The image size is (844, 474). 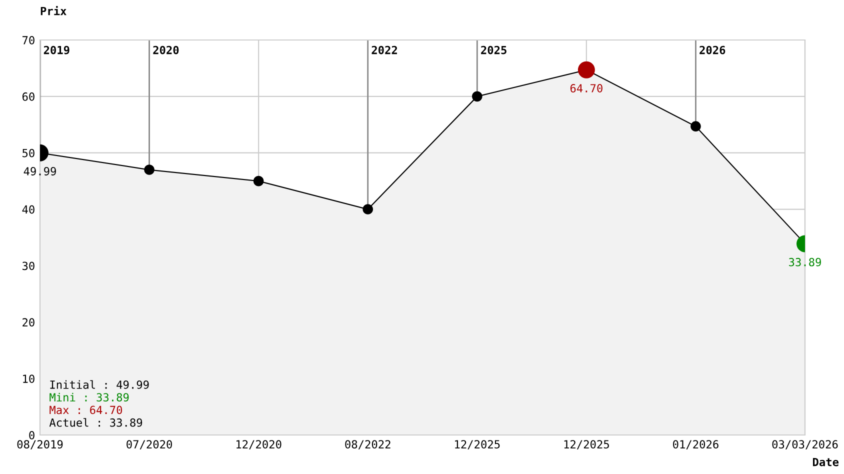 I want to click on data-label: 64.70, so click(x=586, y=88).